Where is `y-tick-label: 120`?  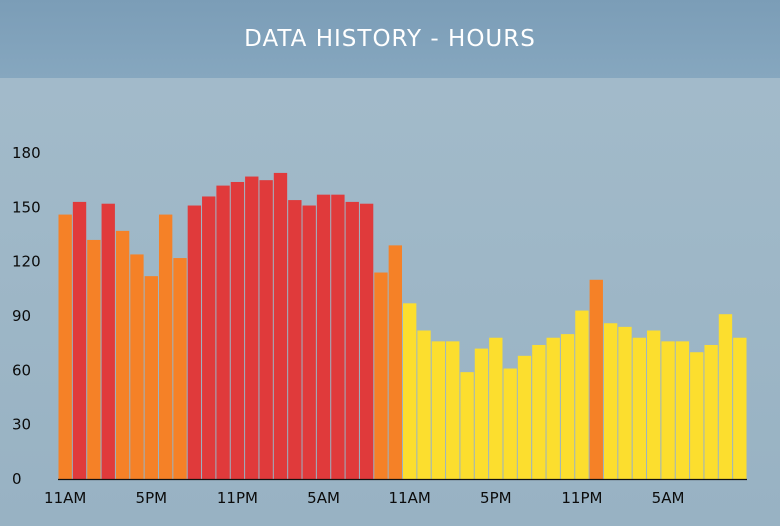 y-tick-label: 120 is located at coordinates (26, 262).